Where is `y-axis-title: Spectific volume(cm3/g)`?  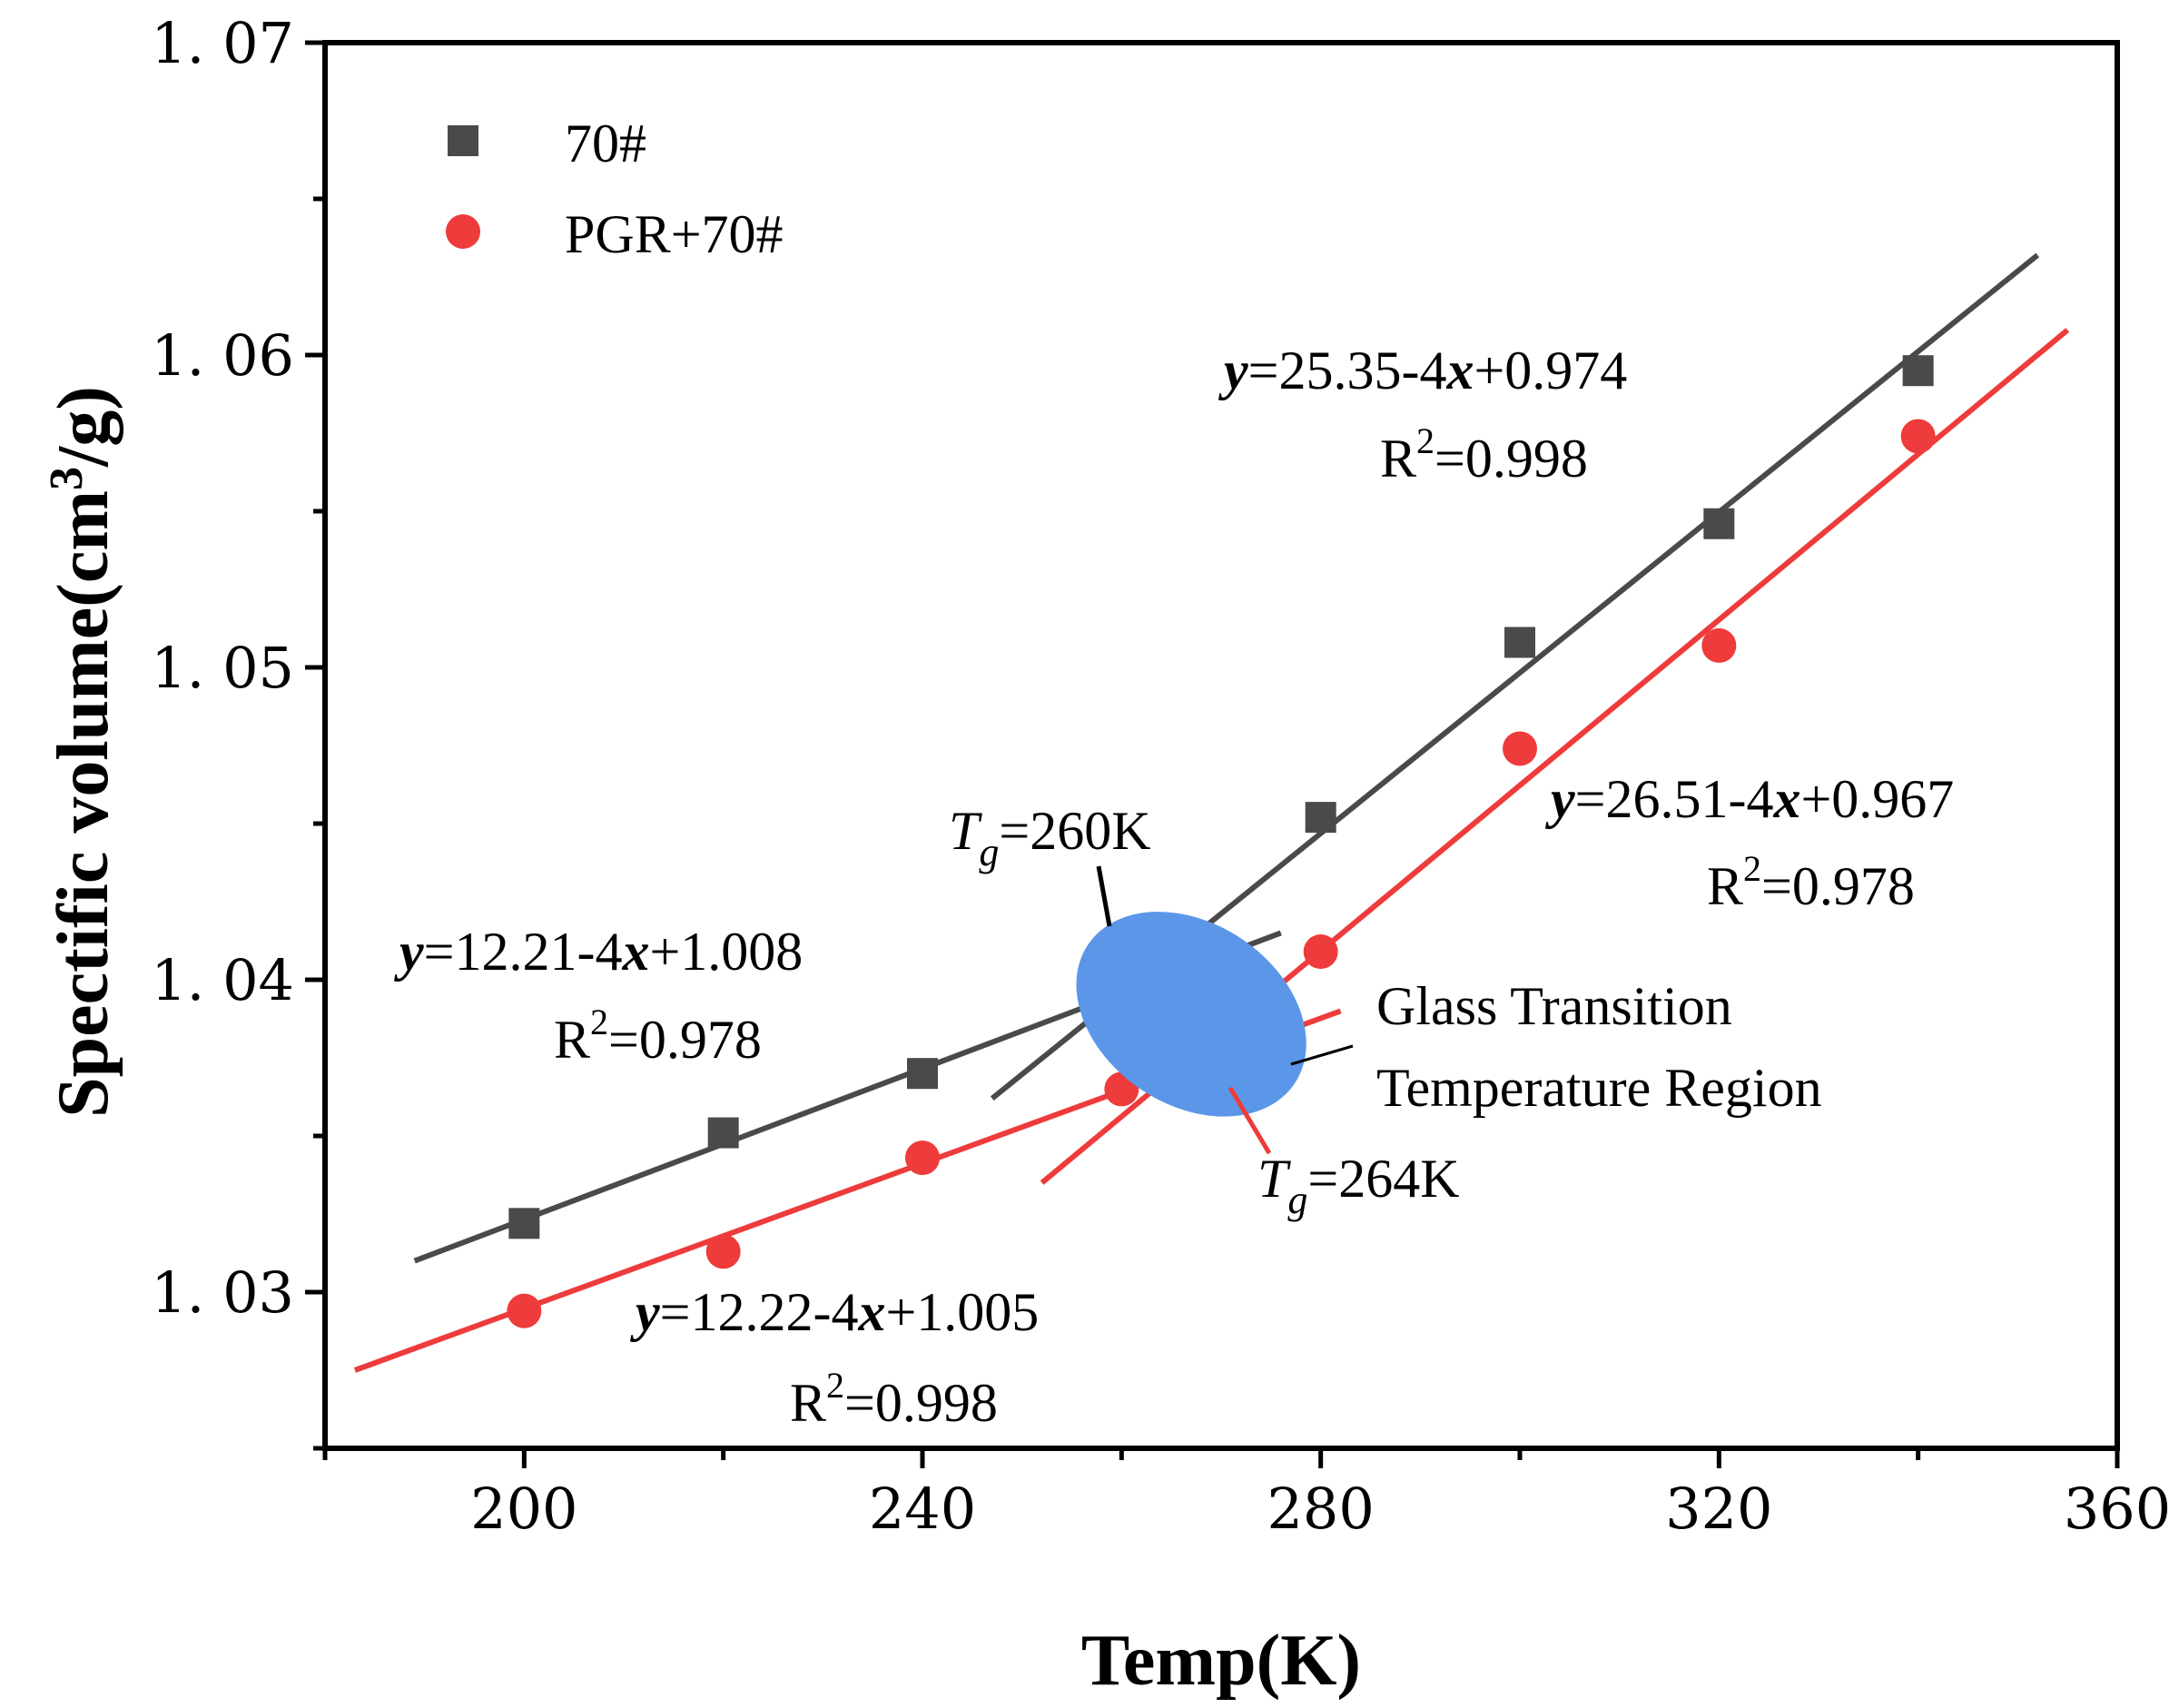
y-axis-title: Spectific volume(cm3/g) is located at coordinates (82, 752).